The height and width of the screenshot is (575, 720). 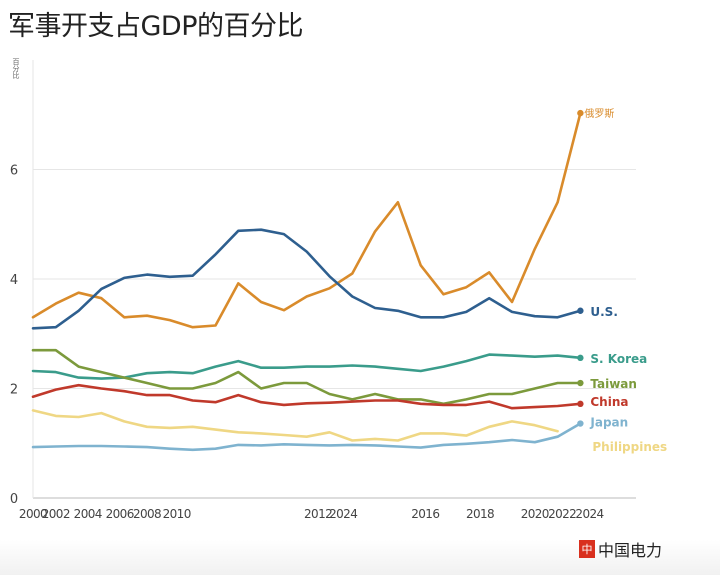 I want to click on x-tick-label: 2006, so click(x=120, y=514).